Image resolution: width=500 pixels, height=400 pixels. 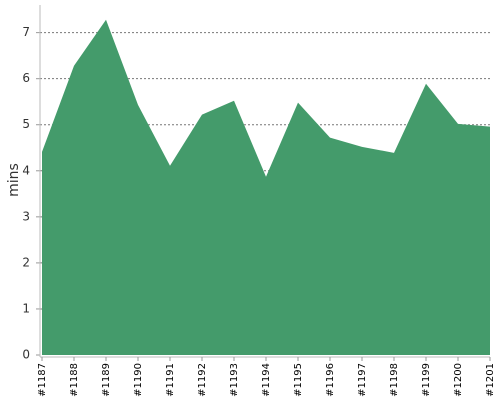 I want to click on x-tick-label: #1190, so click(x=138, y=380).